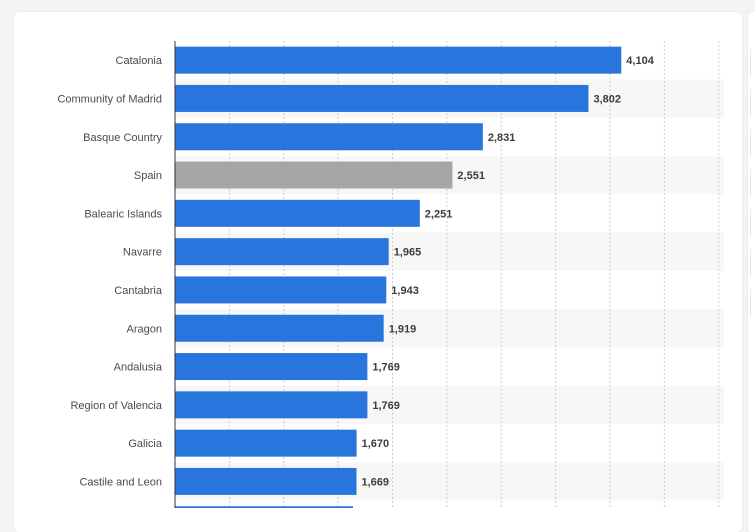 Image resolution: width=755 pixels, height=532 pixels. What do you see at coordinates (123, 214) in the screenshot?
I see `category-label: Balearic Islands` at bounding box center [123, 214].